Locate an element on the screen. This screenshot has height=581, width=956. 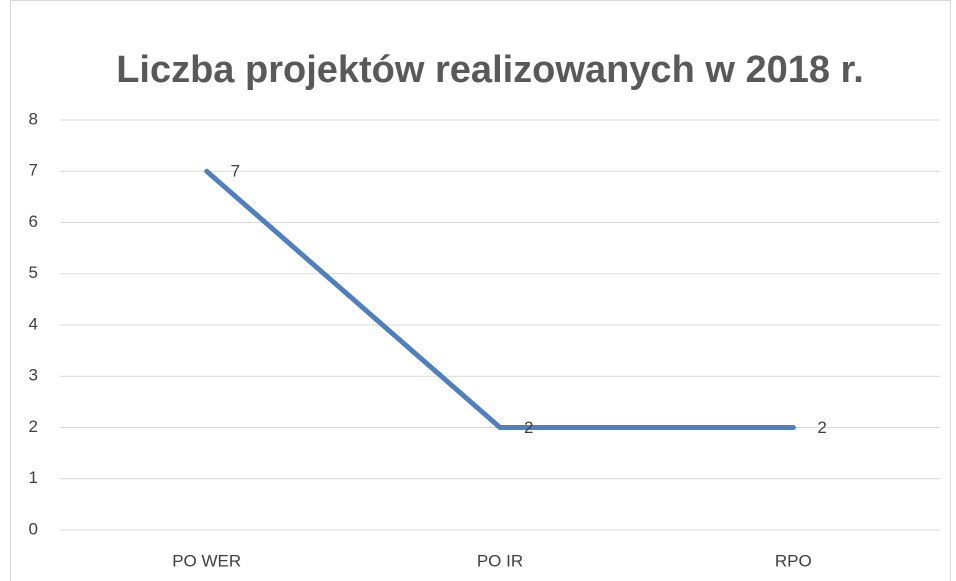
x-tick-label: RPO is located at coordinates (793, 560).